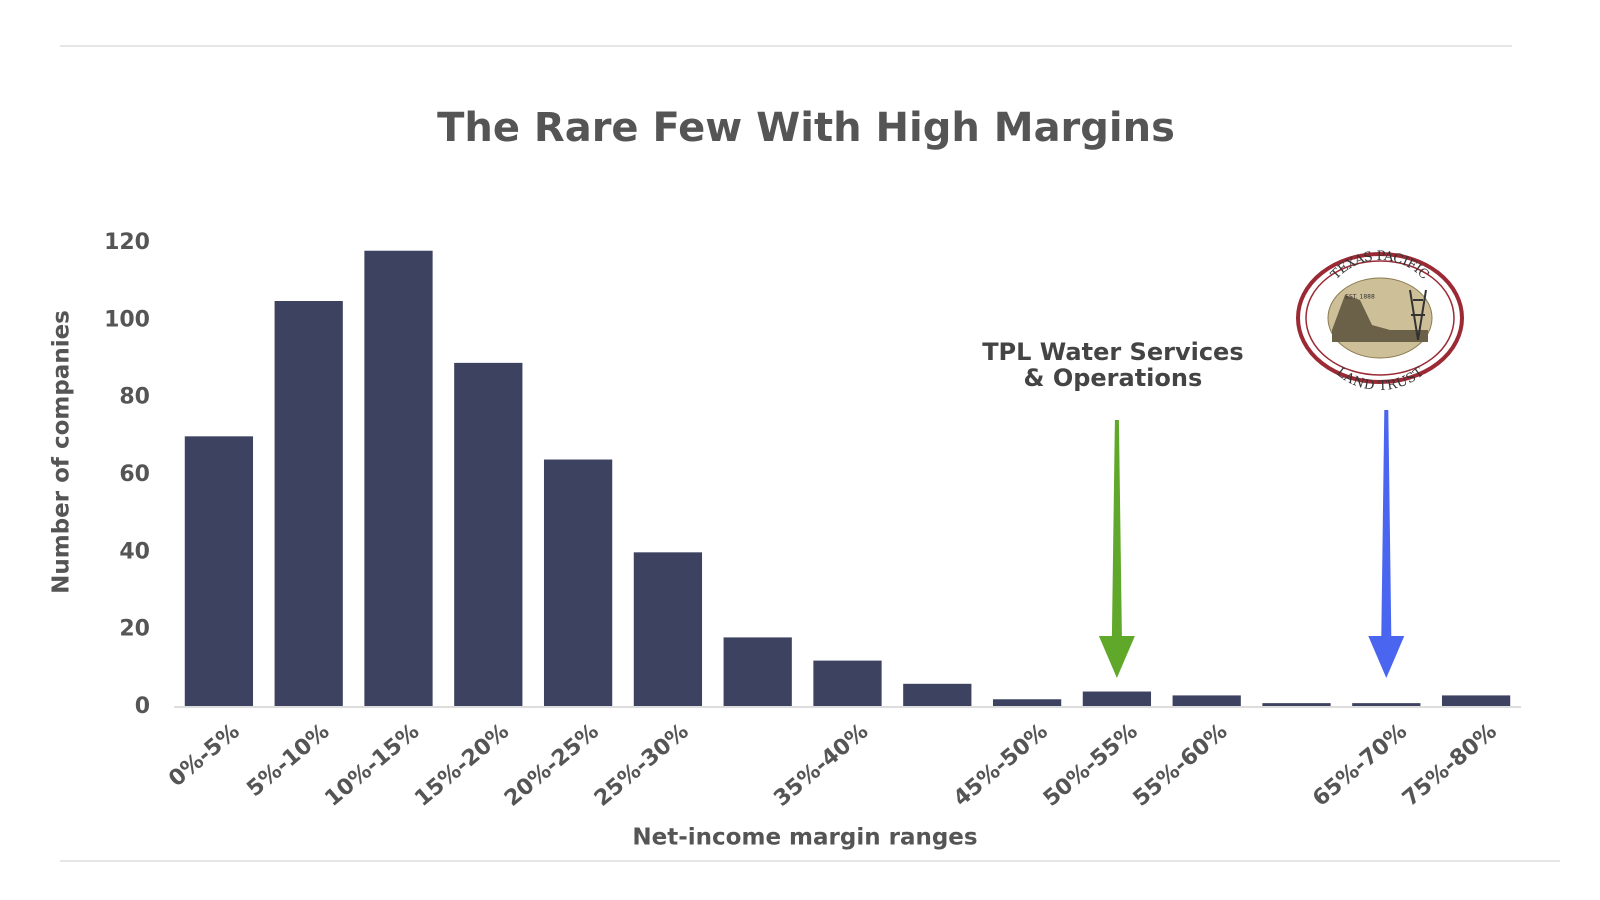  Describe the element at coordinates (62, 452) in the screenshot. I see `y-axis-label: Number of companies` at that location.